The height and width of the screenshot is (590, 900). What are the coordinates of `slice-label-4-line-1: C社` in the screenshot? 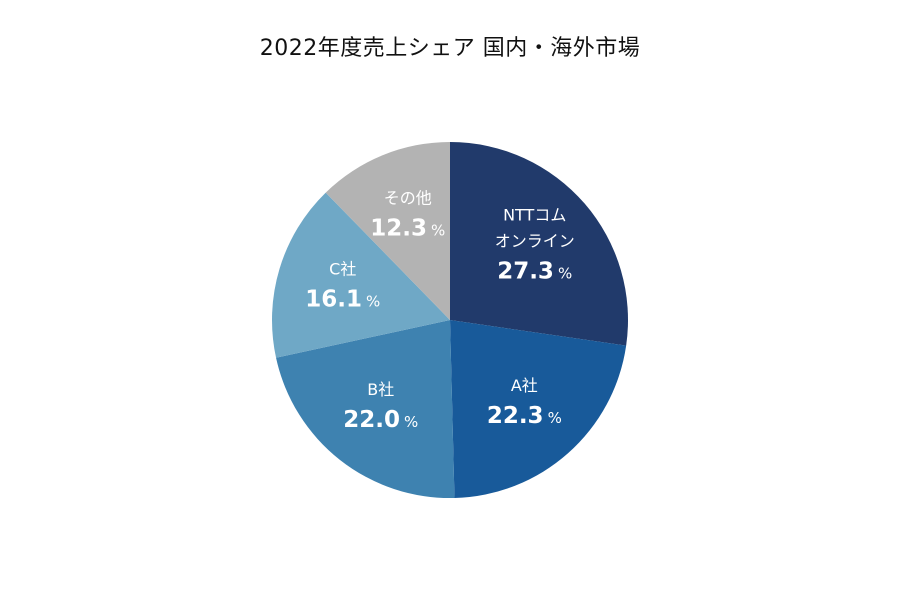 It's located at (342, 269).